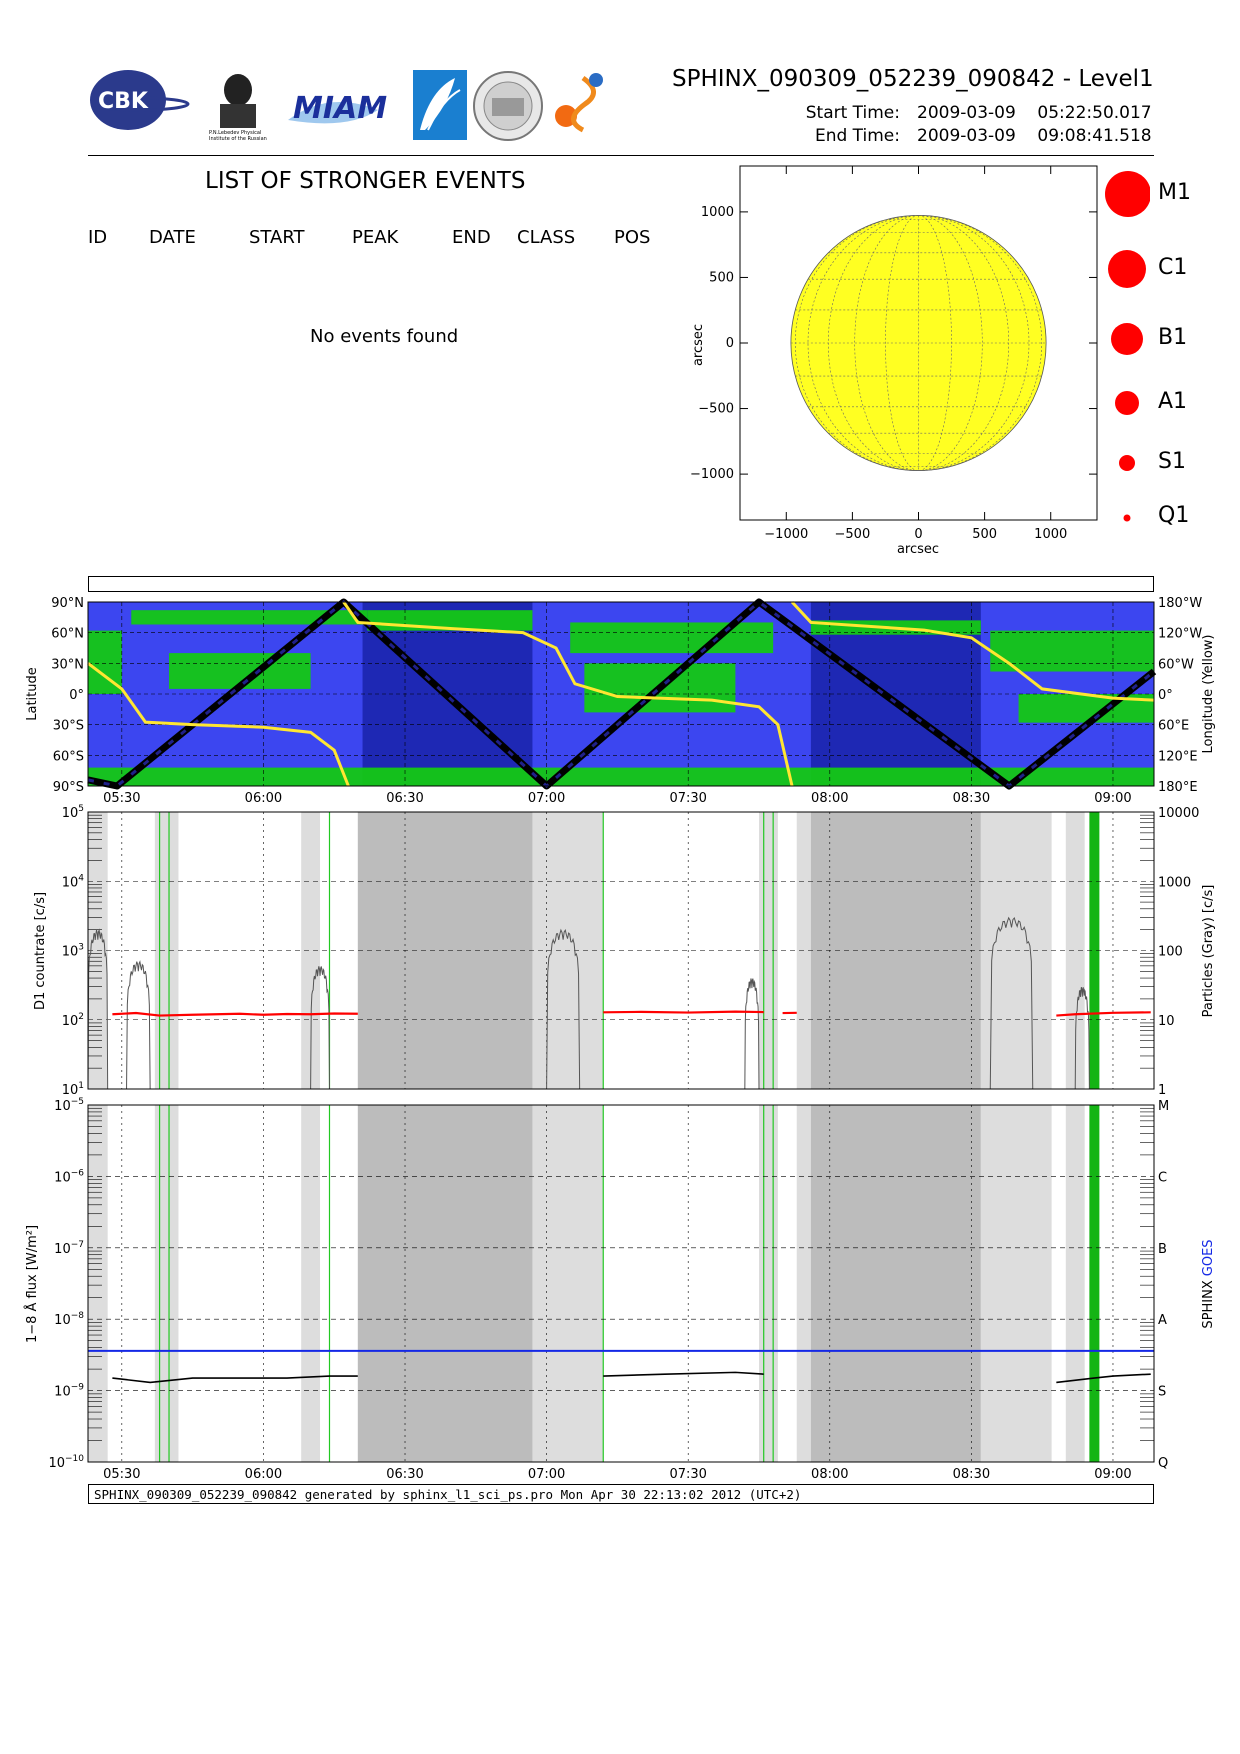 Image resolution: width=1240 pixels, height=1754 pixels. I want to click on countrate-data, so click(619, 1003).